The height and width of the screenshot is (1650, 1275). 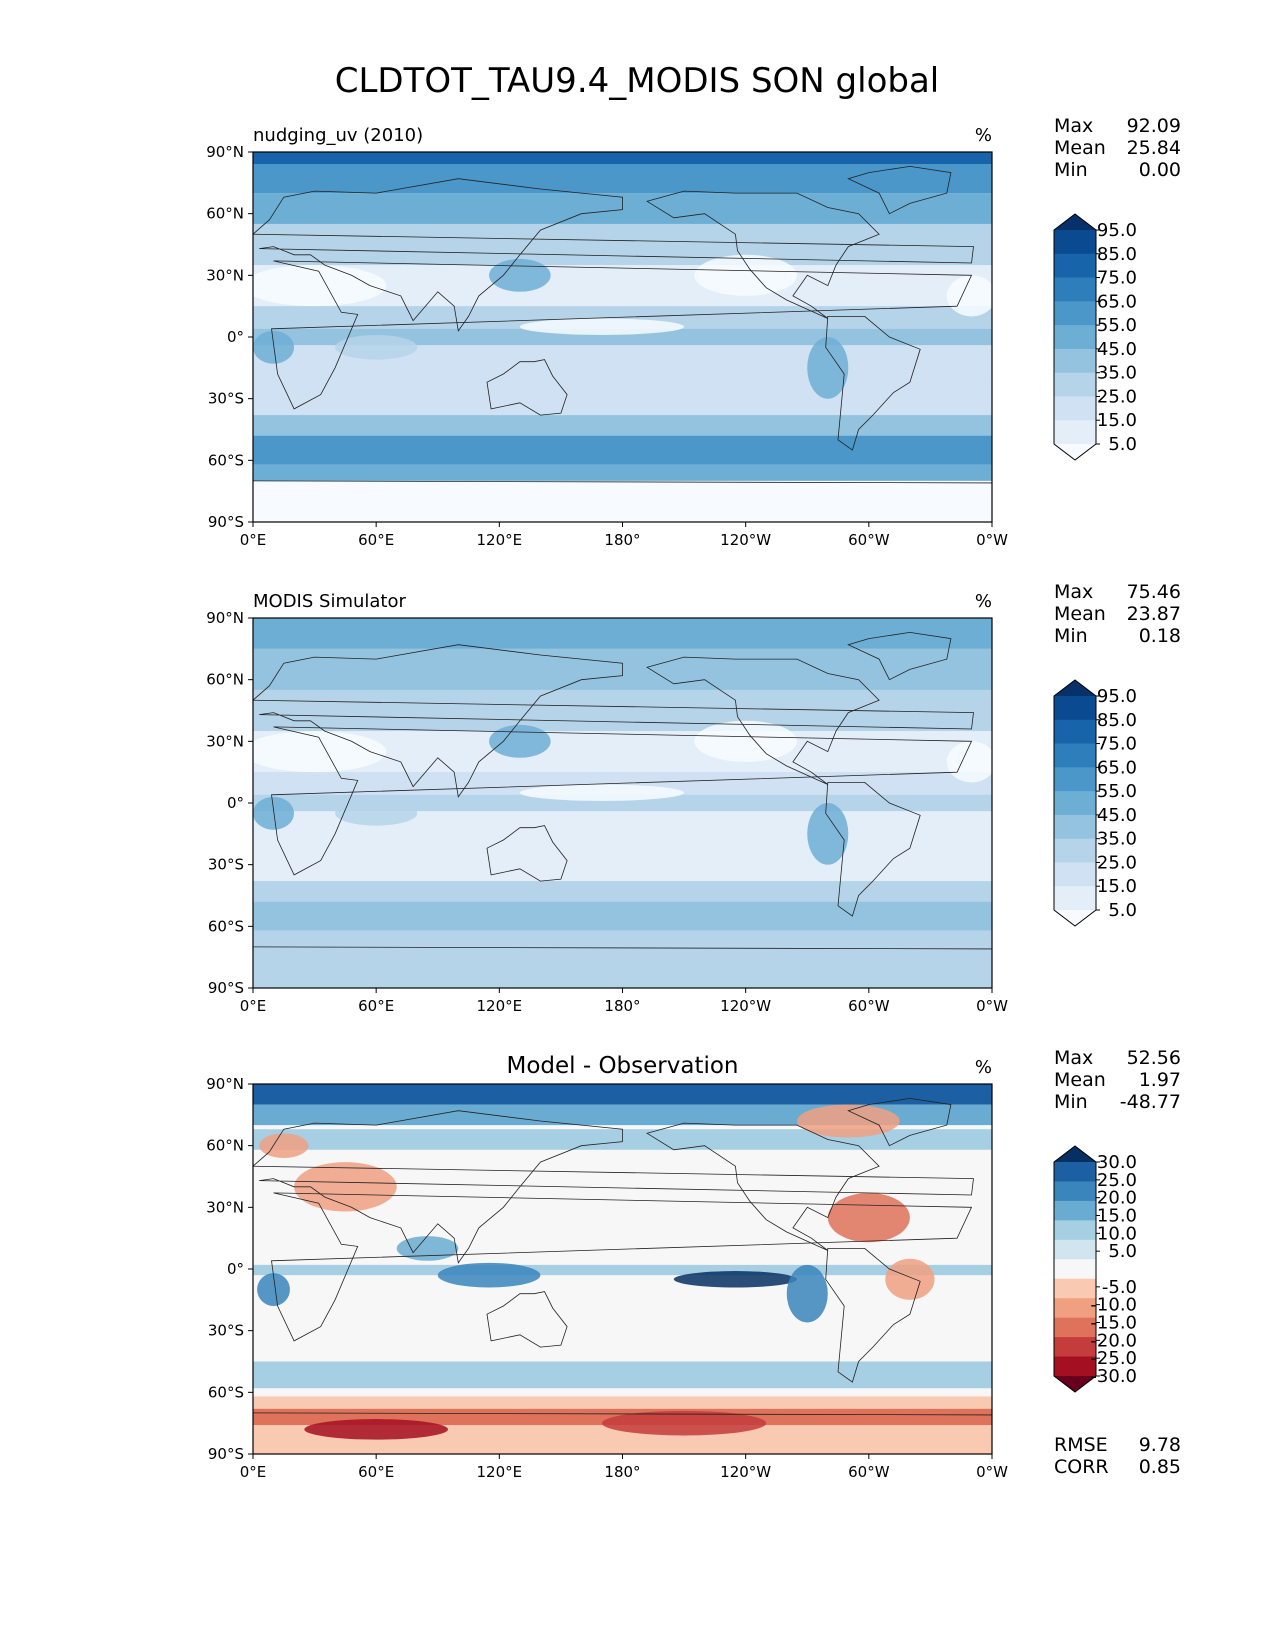 What do you see at coordinates (253, 540) in the screenshot?
I see `x-tick-label: 0°E` at bounding box center [253, 540].